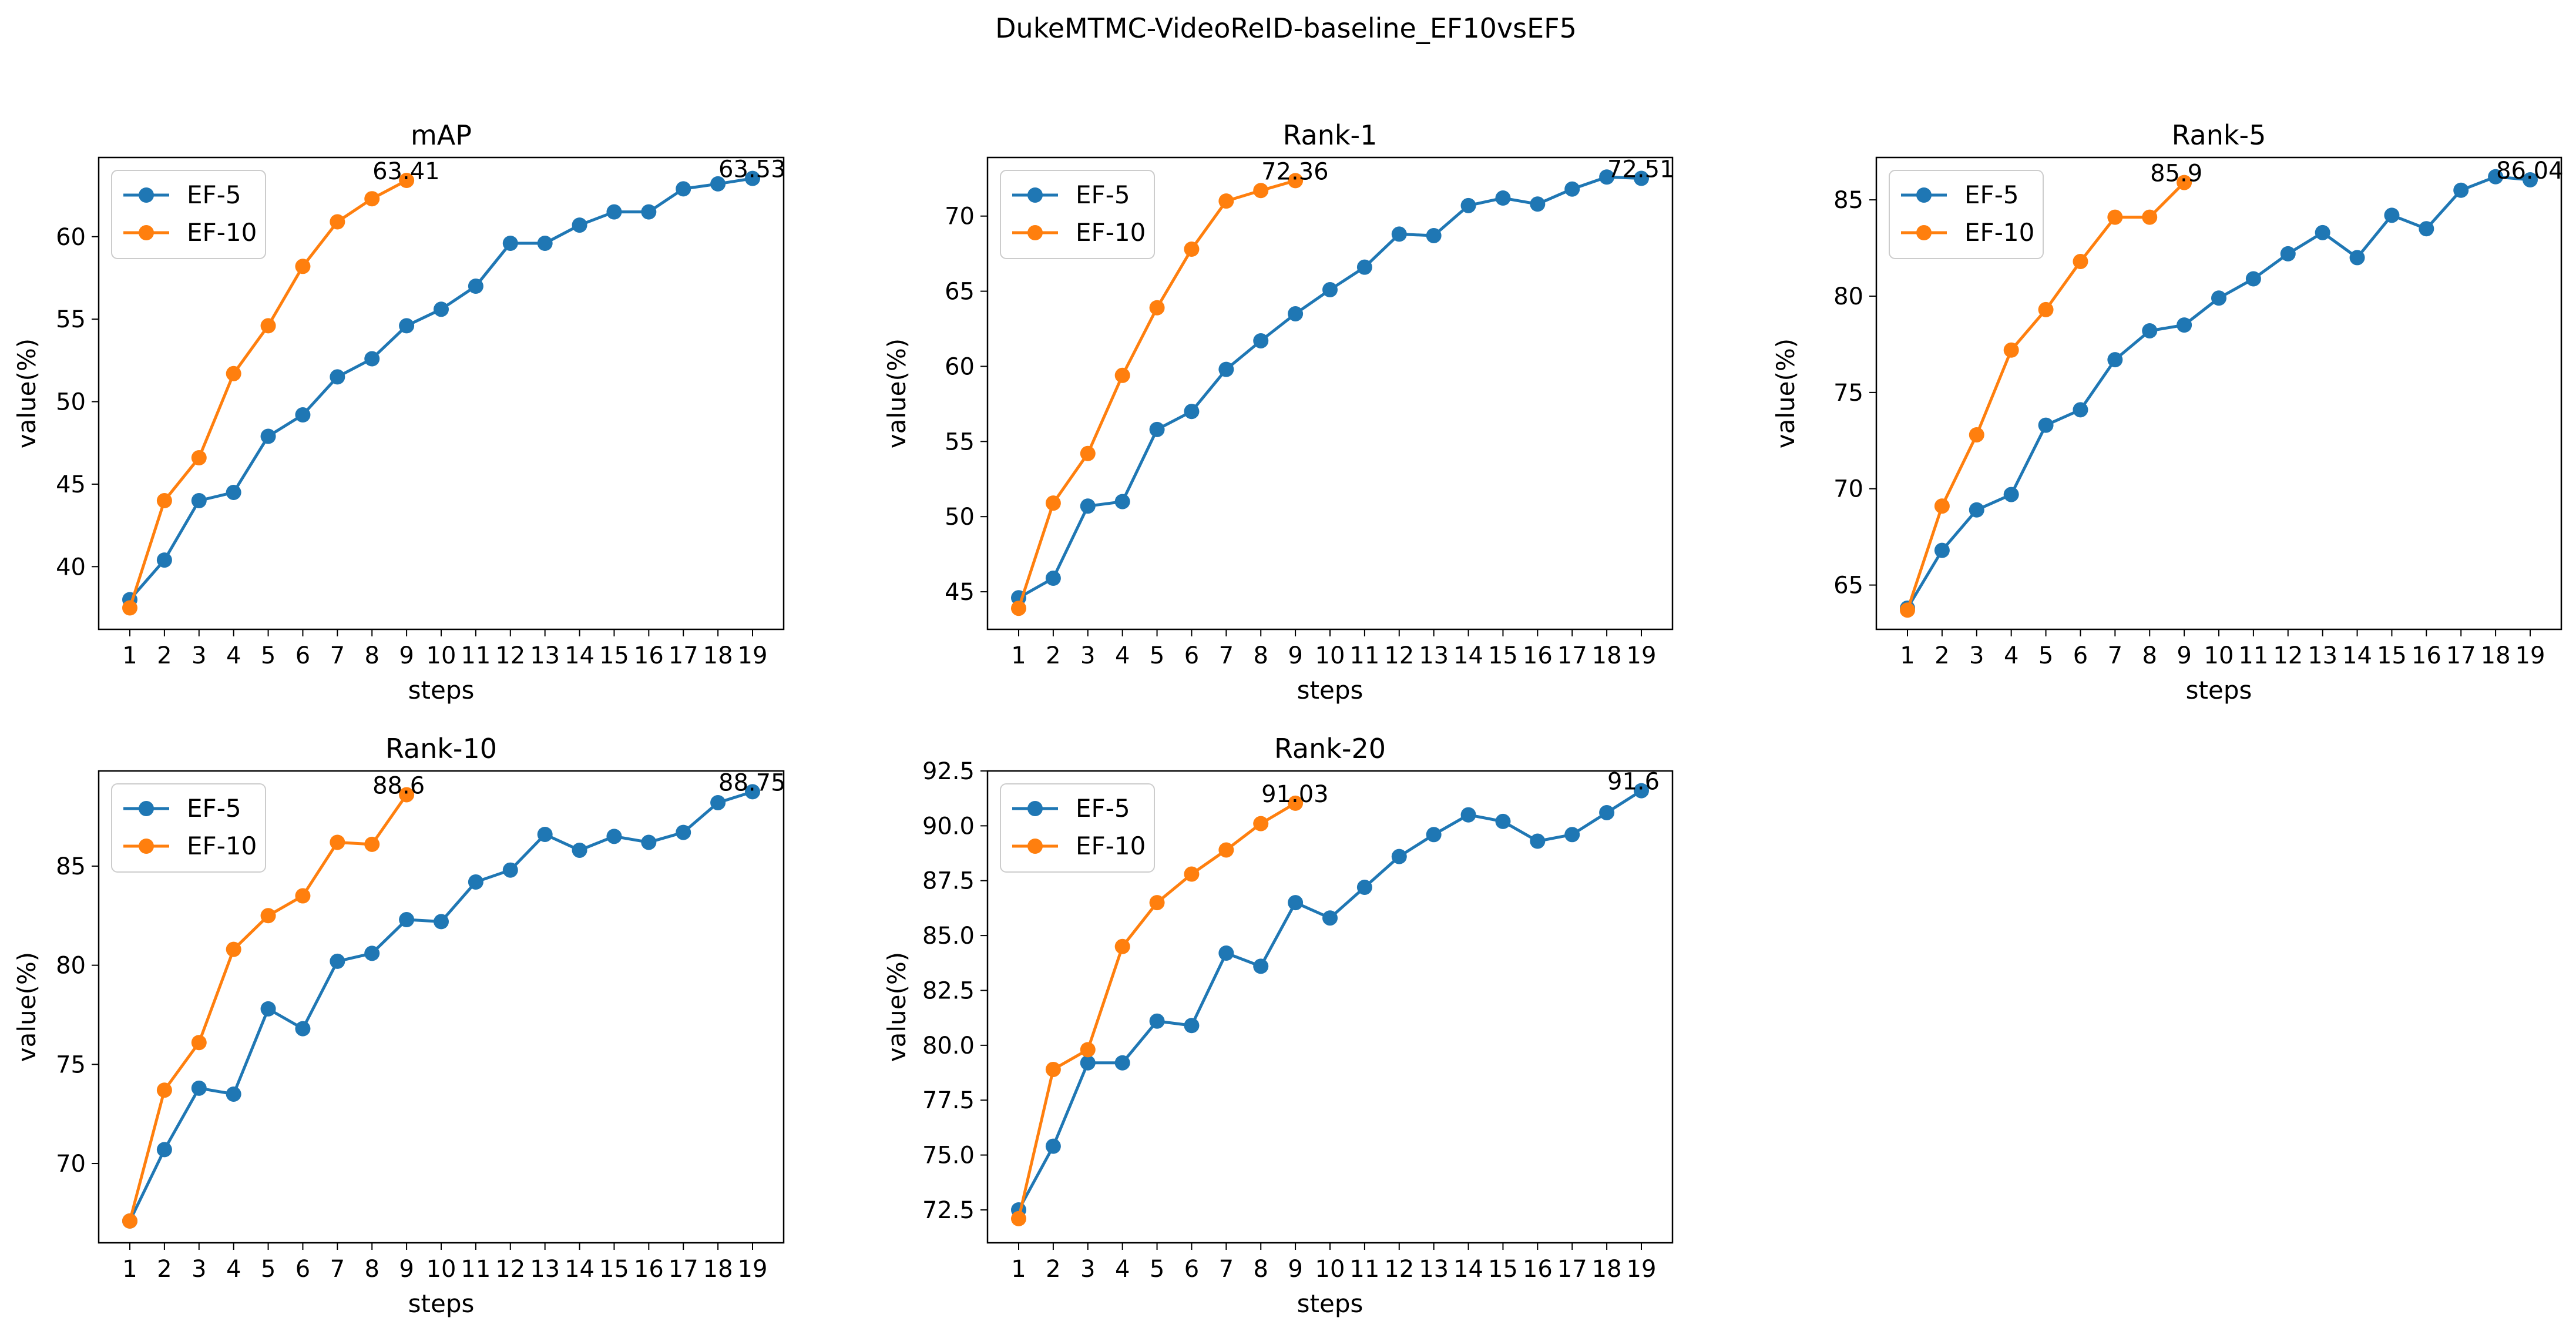 The image size is (2576, 1338). I want to click on y-tick-label: 80.0, so click(949, 1045).